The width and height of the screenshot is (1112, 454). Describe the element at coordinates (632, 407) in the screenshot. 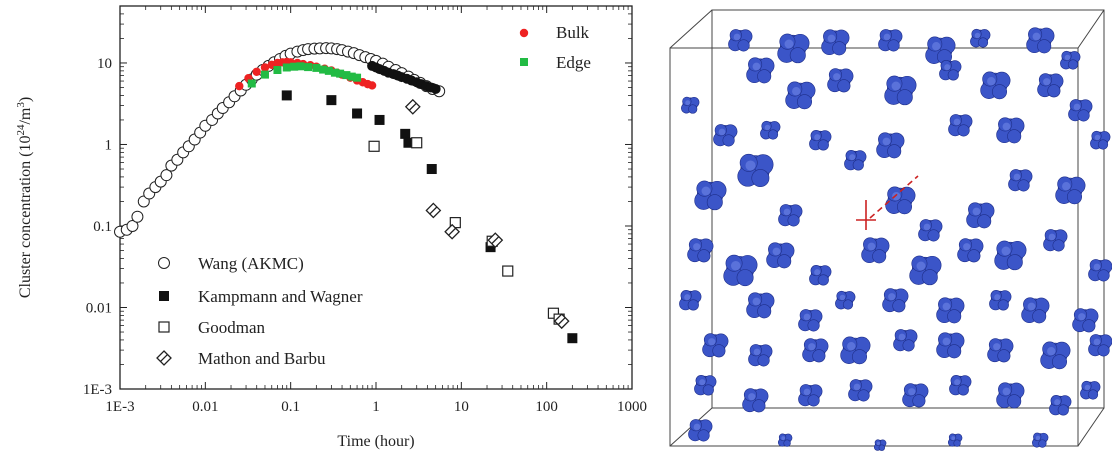

I see `x-tick-label: 1000` at that location.